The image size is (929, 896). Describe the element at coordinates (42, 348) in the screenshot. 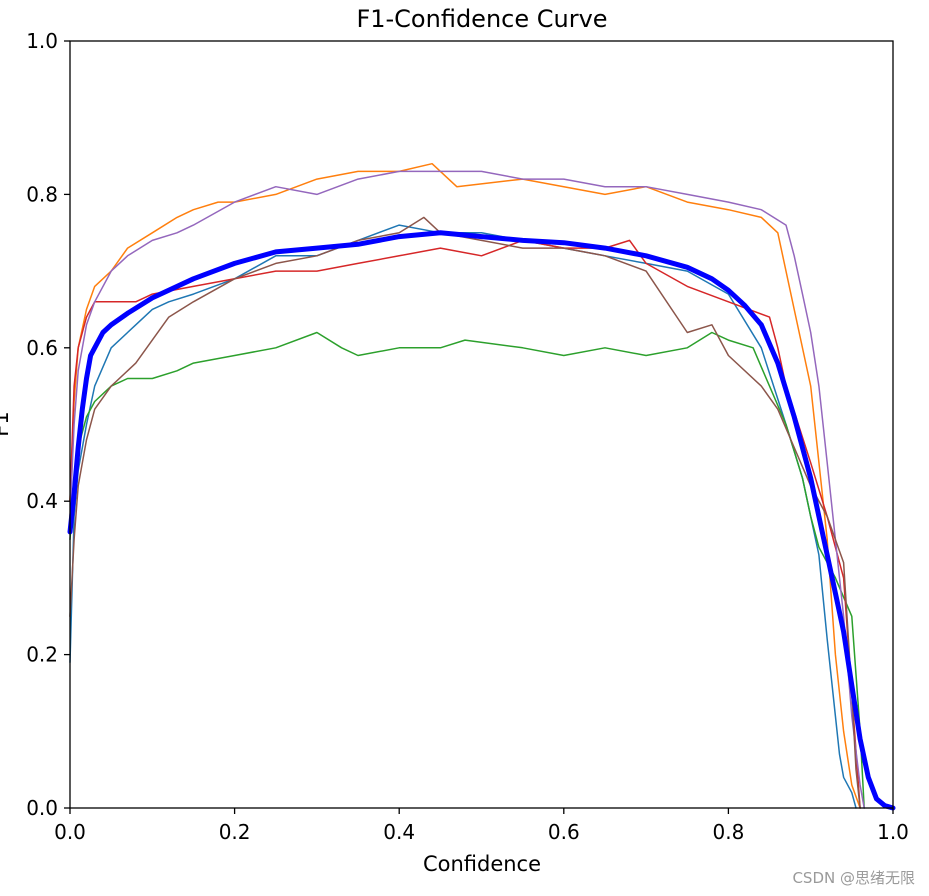

I see `y-tick-label: 0.6` at that location.